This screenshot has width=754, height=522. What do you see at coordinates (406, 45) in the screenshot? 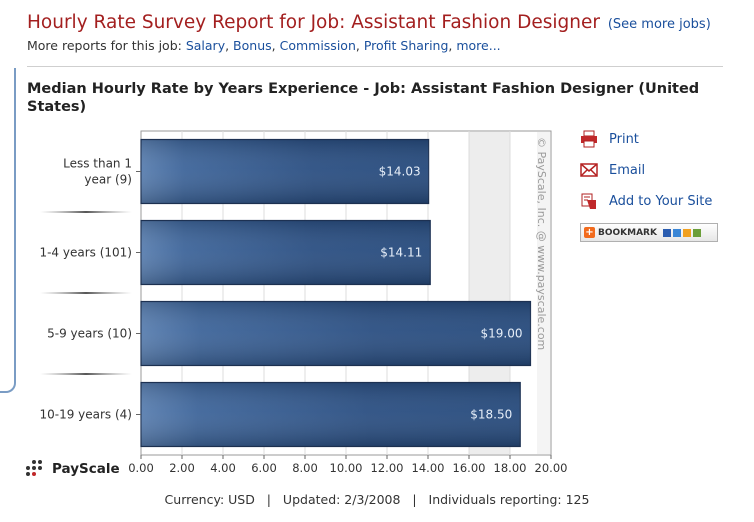
I see `profit-sharing-link: Profit Sharing` at bounding box center [406, 45].